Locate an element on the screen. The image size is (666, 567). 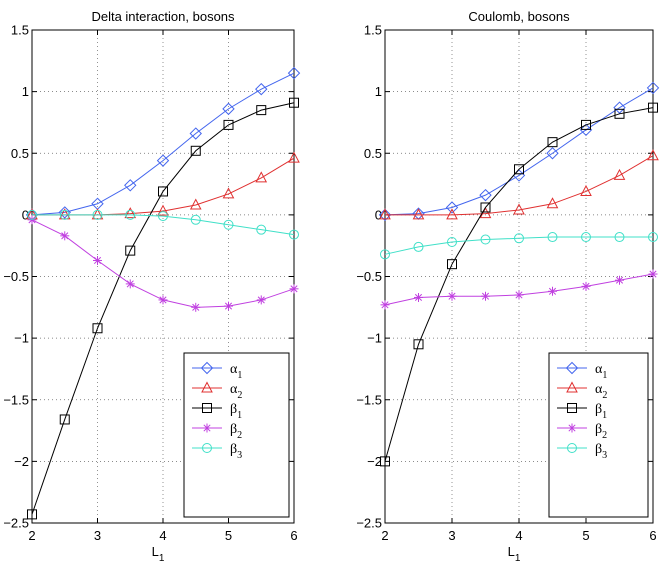
y-tick-label: 0.5 is located at coordinates (20, 153).